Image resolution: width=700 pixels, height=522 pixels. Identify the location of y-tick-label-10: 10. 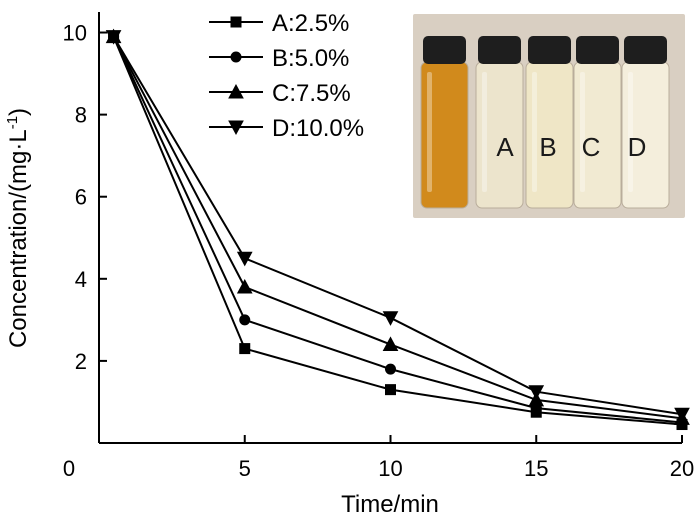
(75, 33).